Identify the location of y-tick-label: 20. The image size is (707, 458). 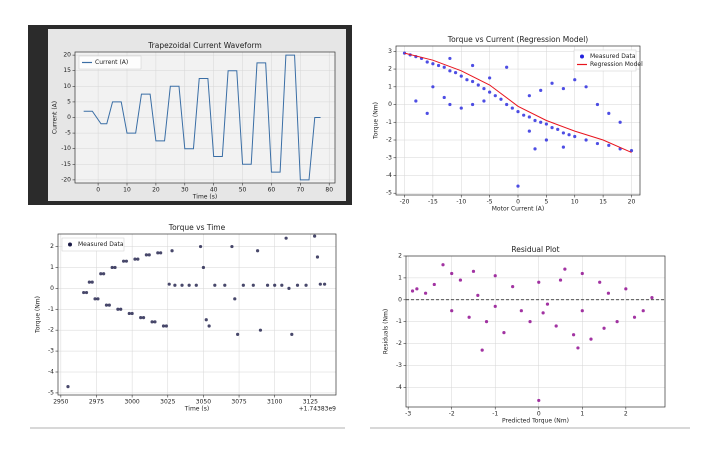
(67, 55).